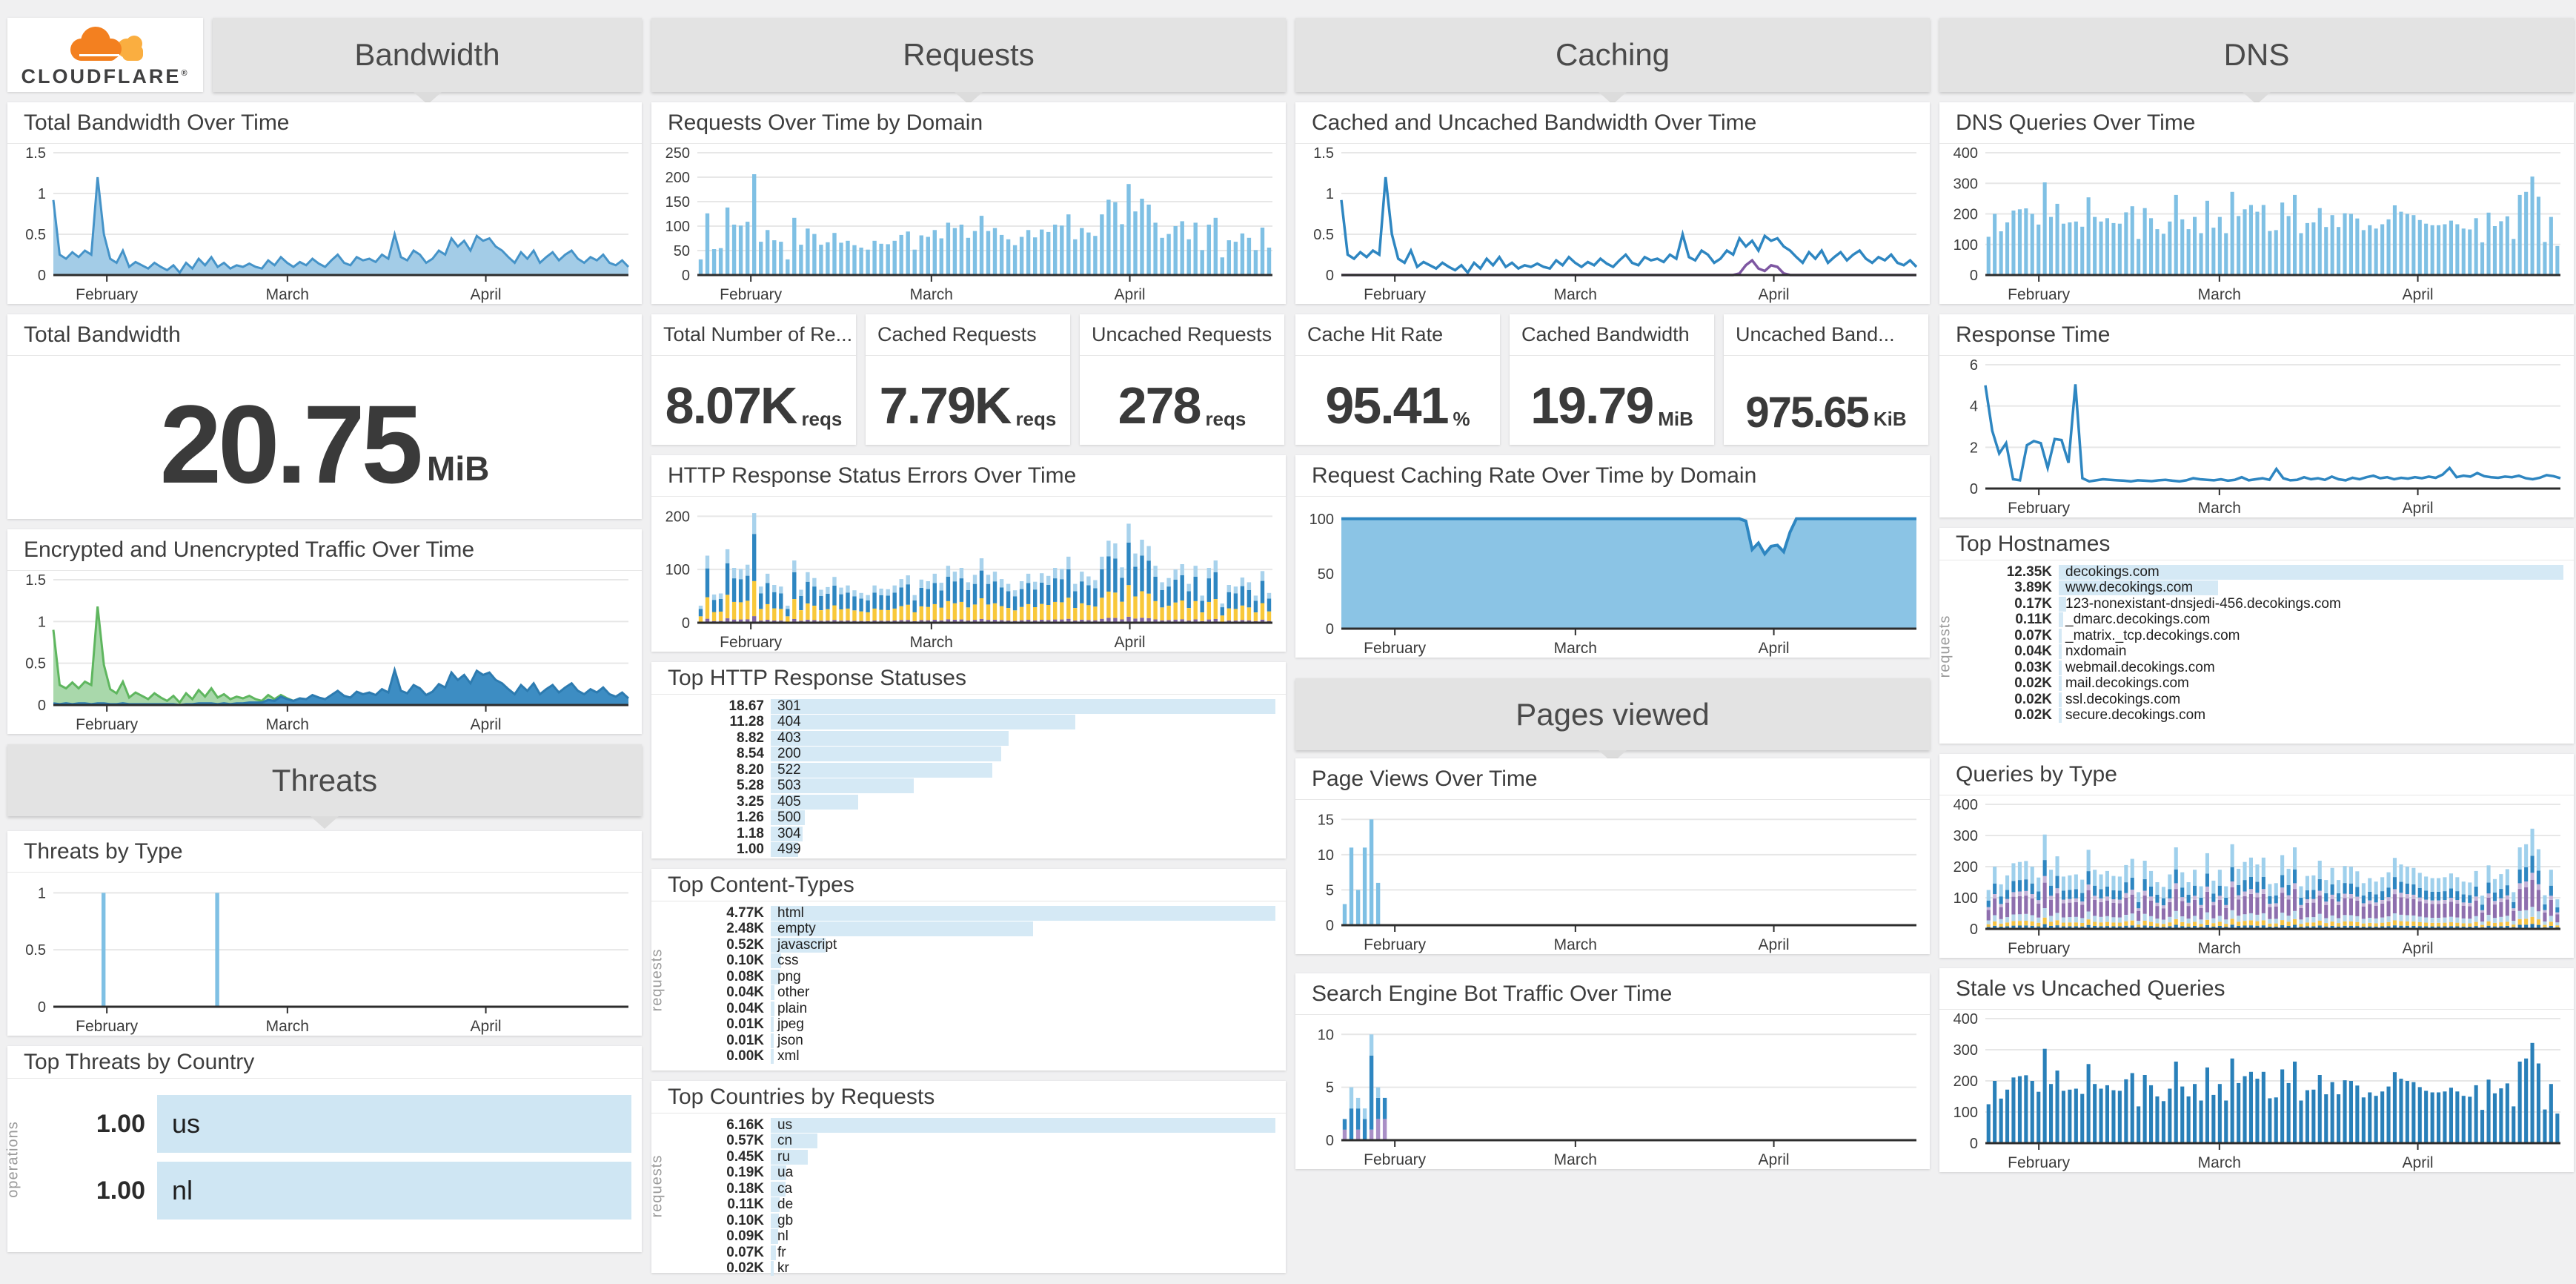 Image resolution: width=2576 pixels, height=1284 pixels. I want to click on list-row-bar-track: mail.decokings.com, so click(2311, 683).